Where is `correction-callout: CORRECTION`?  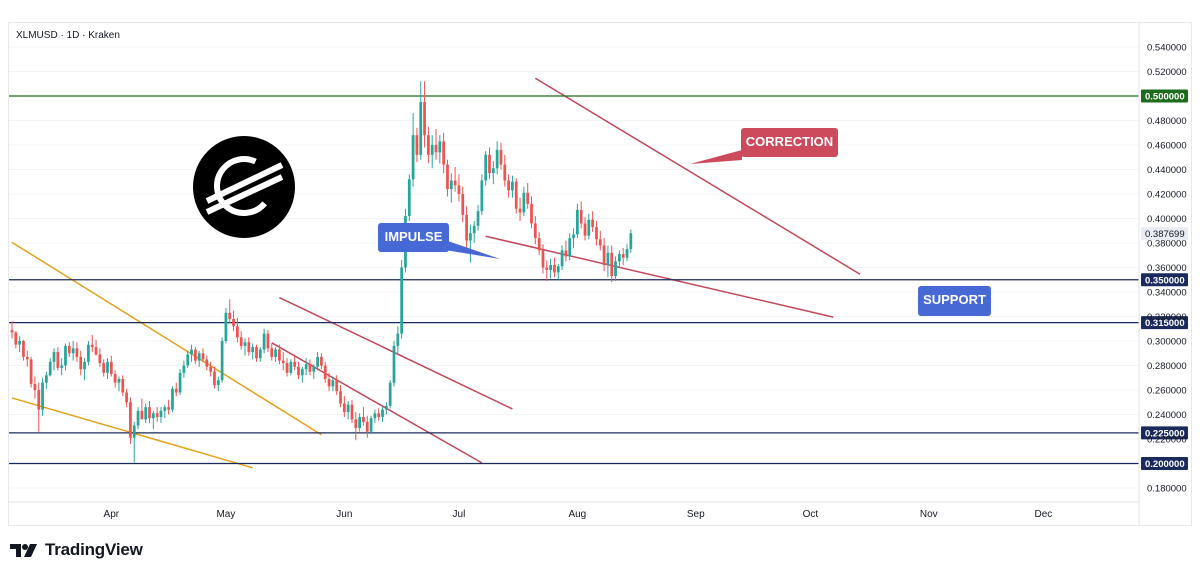 correction-callout: CORRECTION is located at coordinates (789, 142).